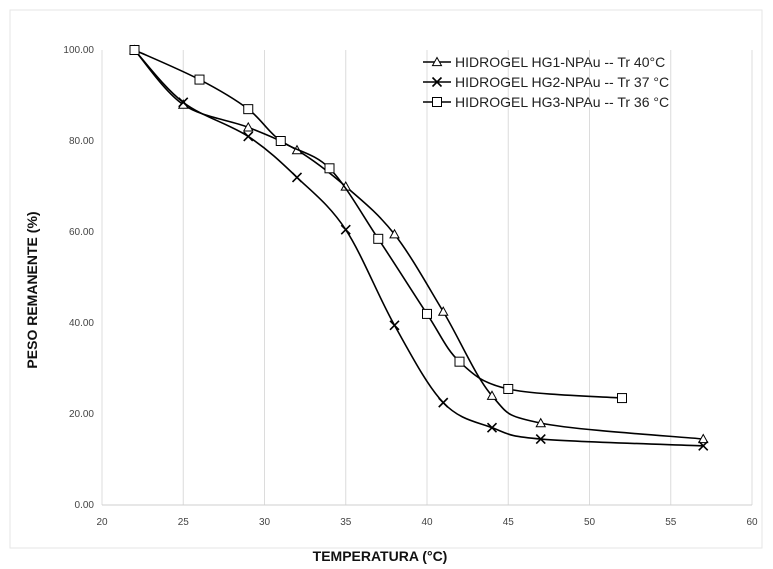  Describe the element at coordinates (78, 278) in the screenshot. I see `y-tick-labels: 0.00 20.00 40.00 60.00 80.00 100.00` at that location.